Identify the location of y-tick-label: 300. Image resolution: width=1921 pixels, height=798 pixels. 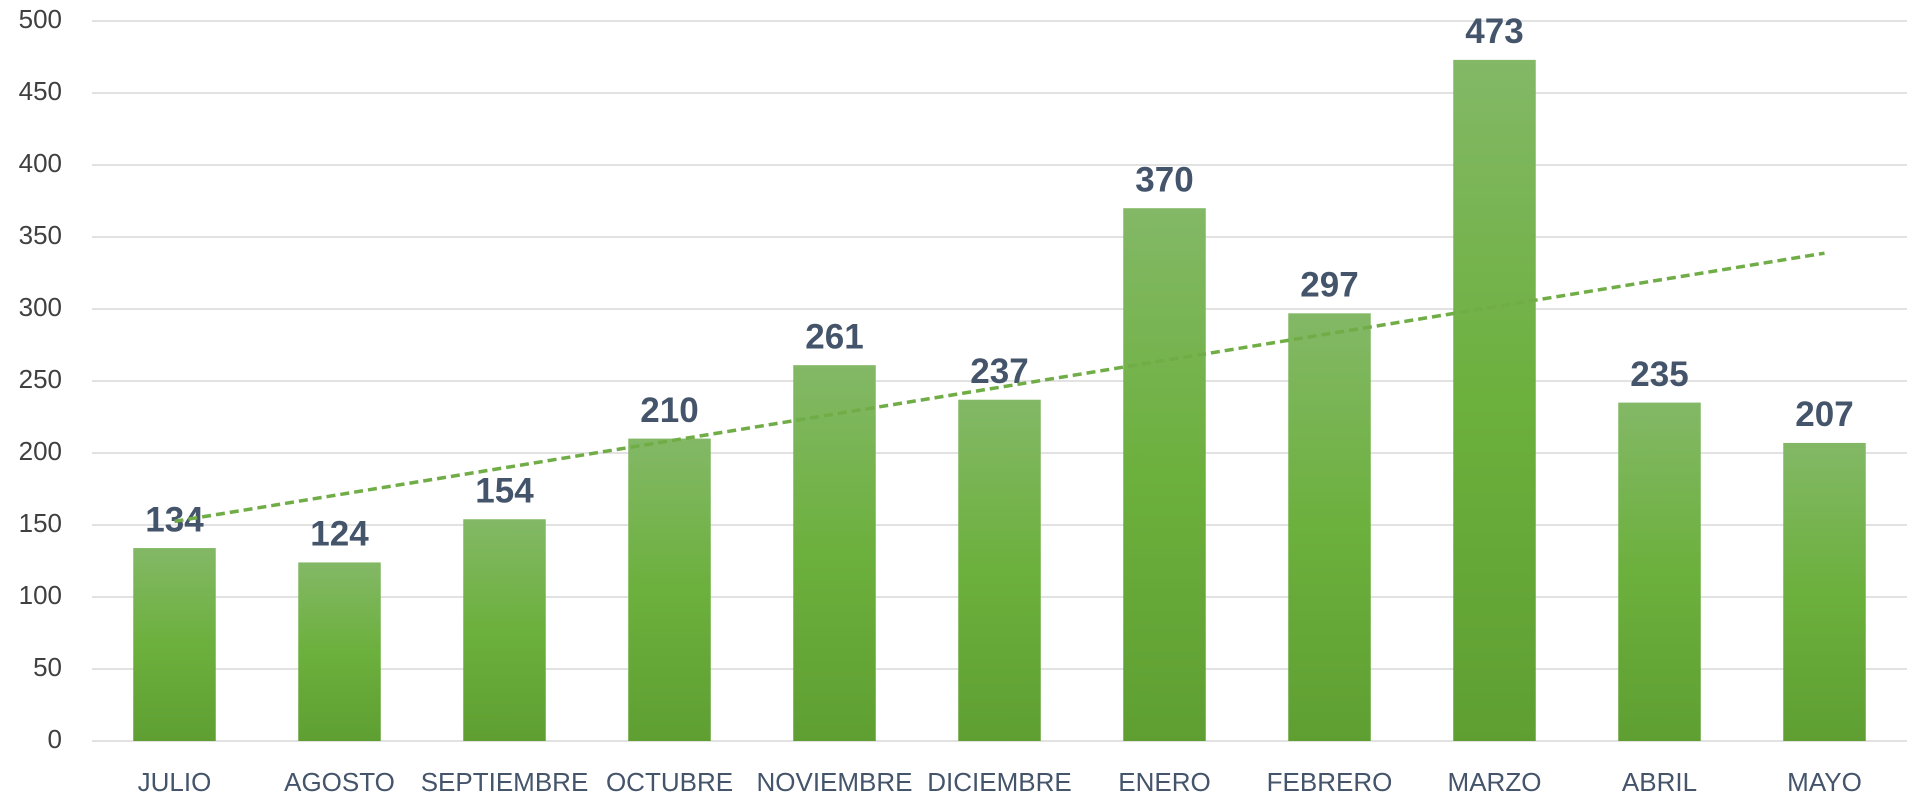
(40, 307).